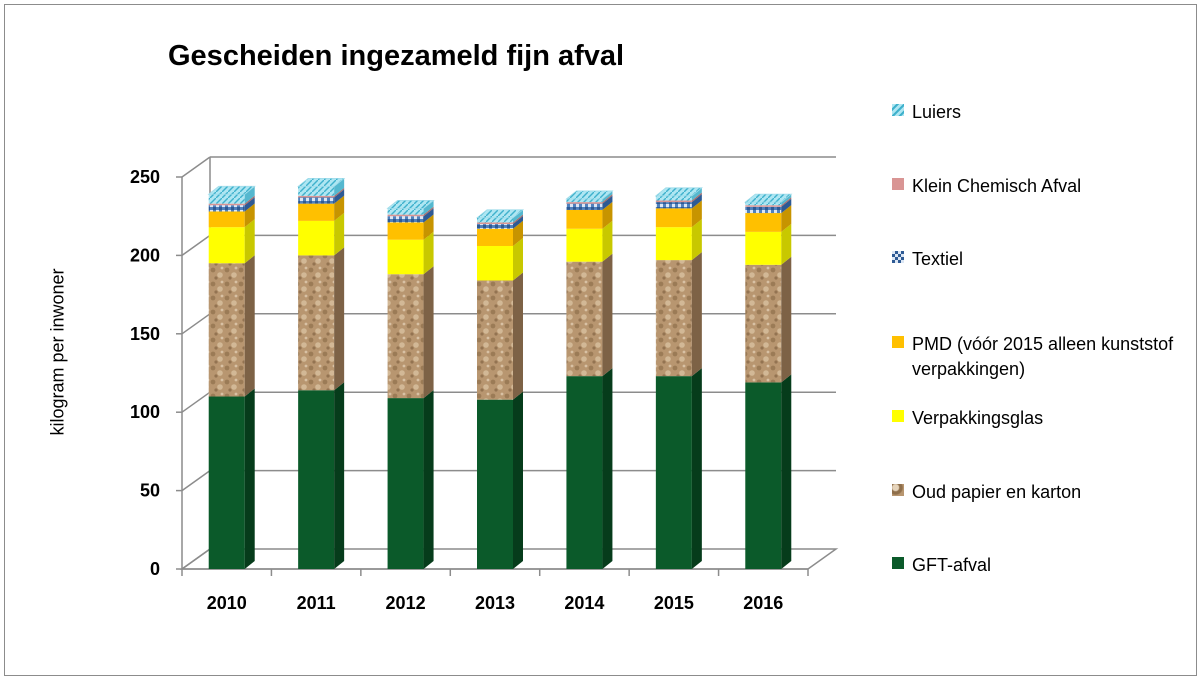 The image size is (1203, 682). Describe the element at coordinates (763, 603) in the screenshot. I see `x-tick-label: 2016` at that location.